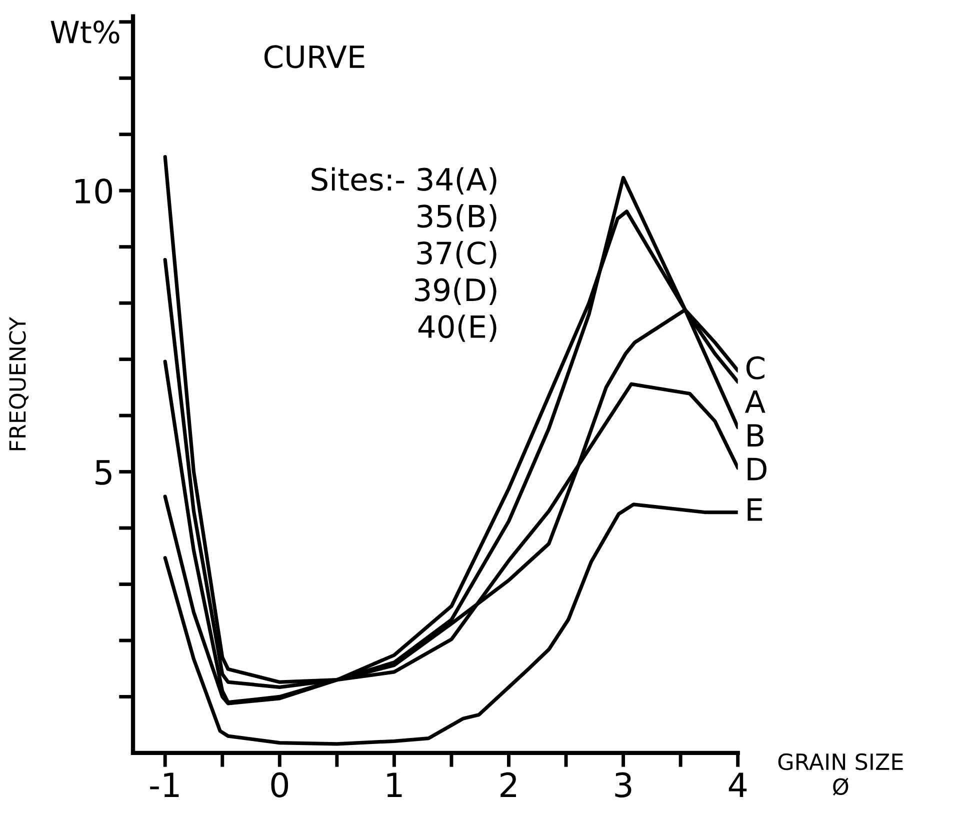 This screenshot has width=957, height=814. I want to click on text: Wt%, so click(85, 32).